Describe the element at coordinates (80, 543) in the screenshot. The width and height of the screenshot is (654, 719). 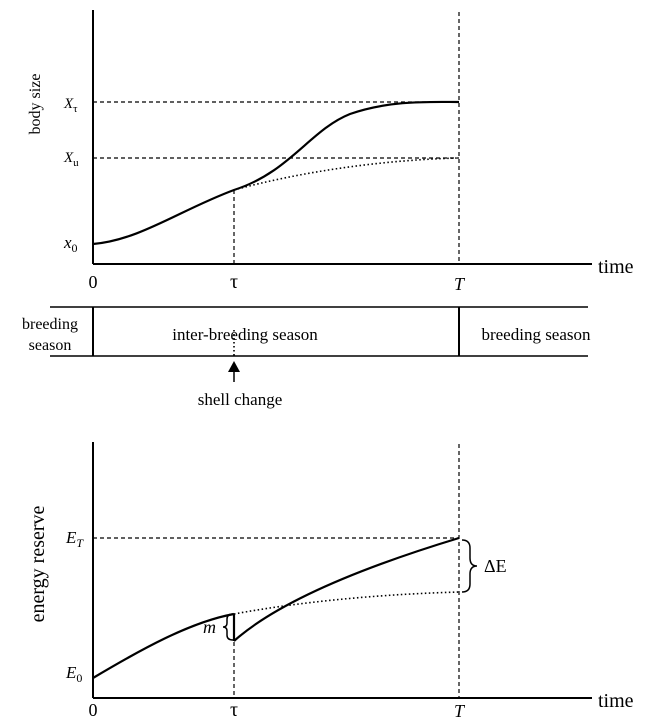
I see `label-E-T-sub: T` at that location.